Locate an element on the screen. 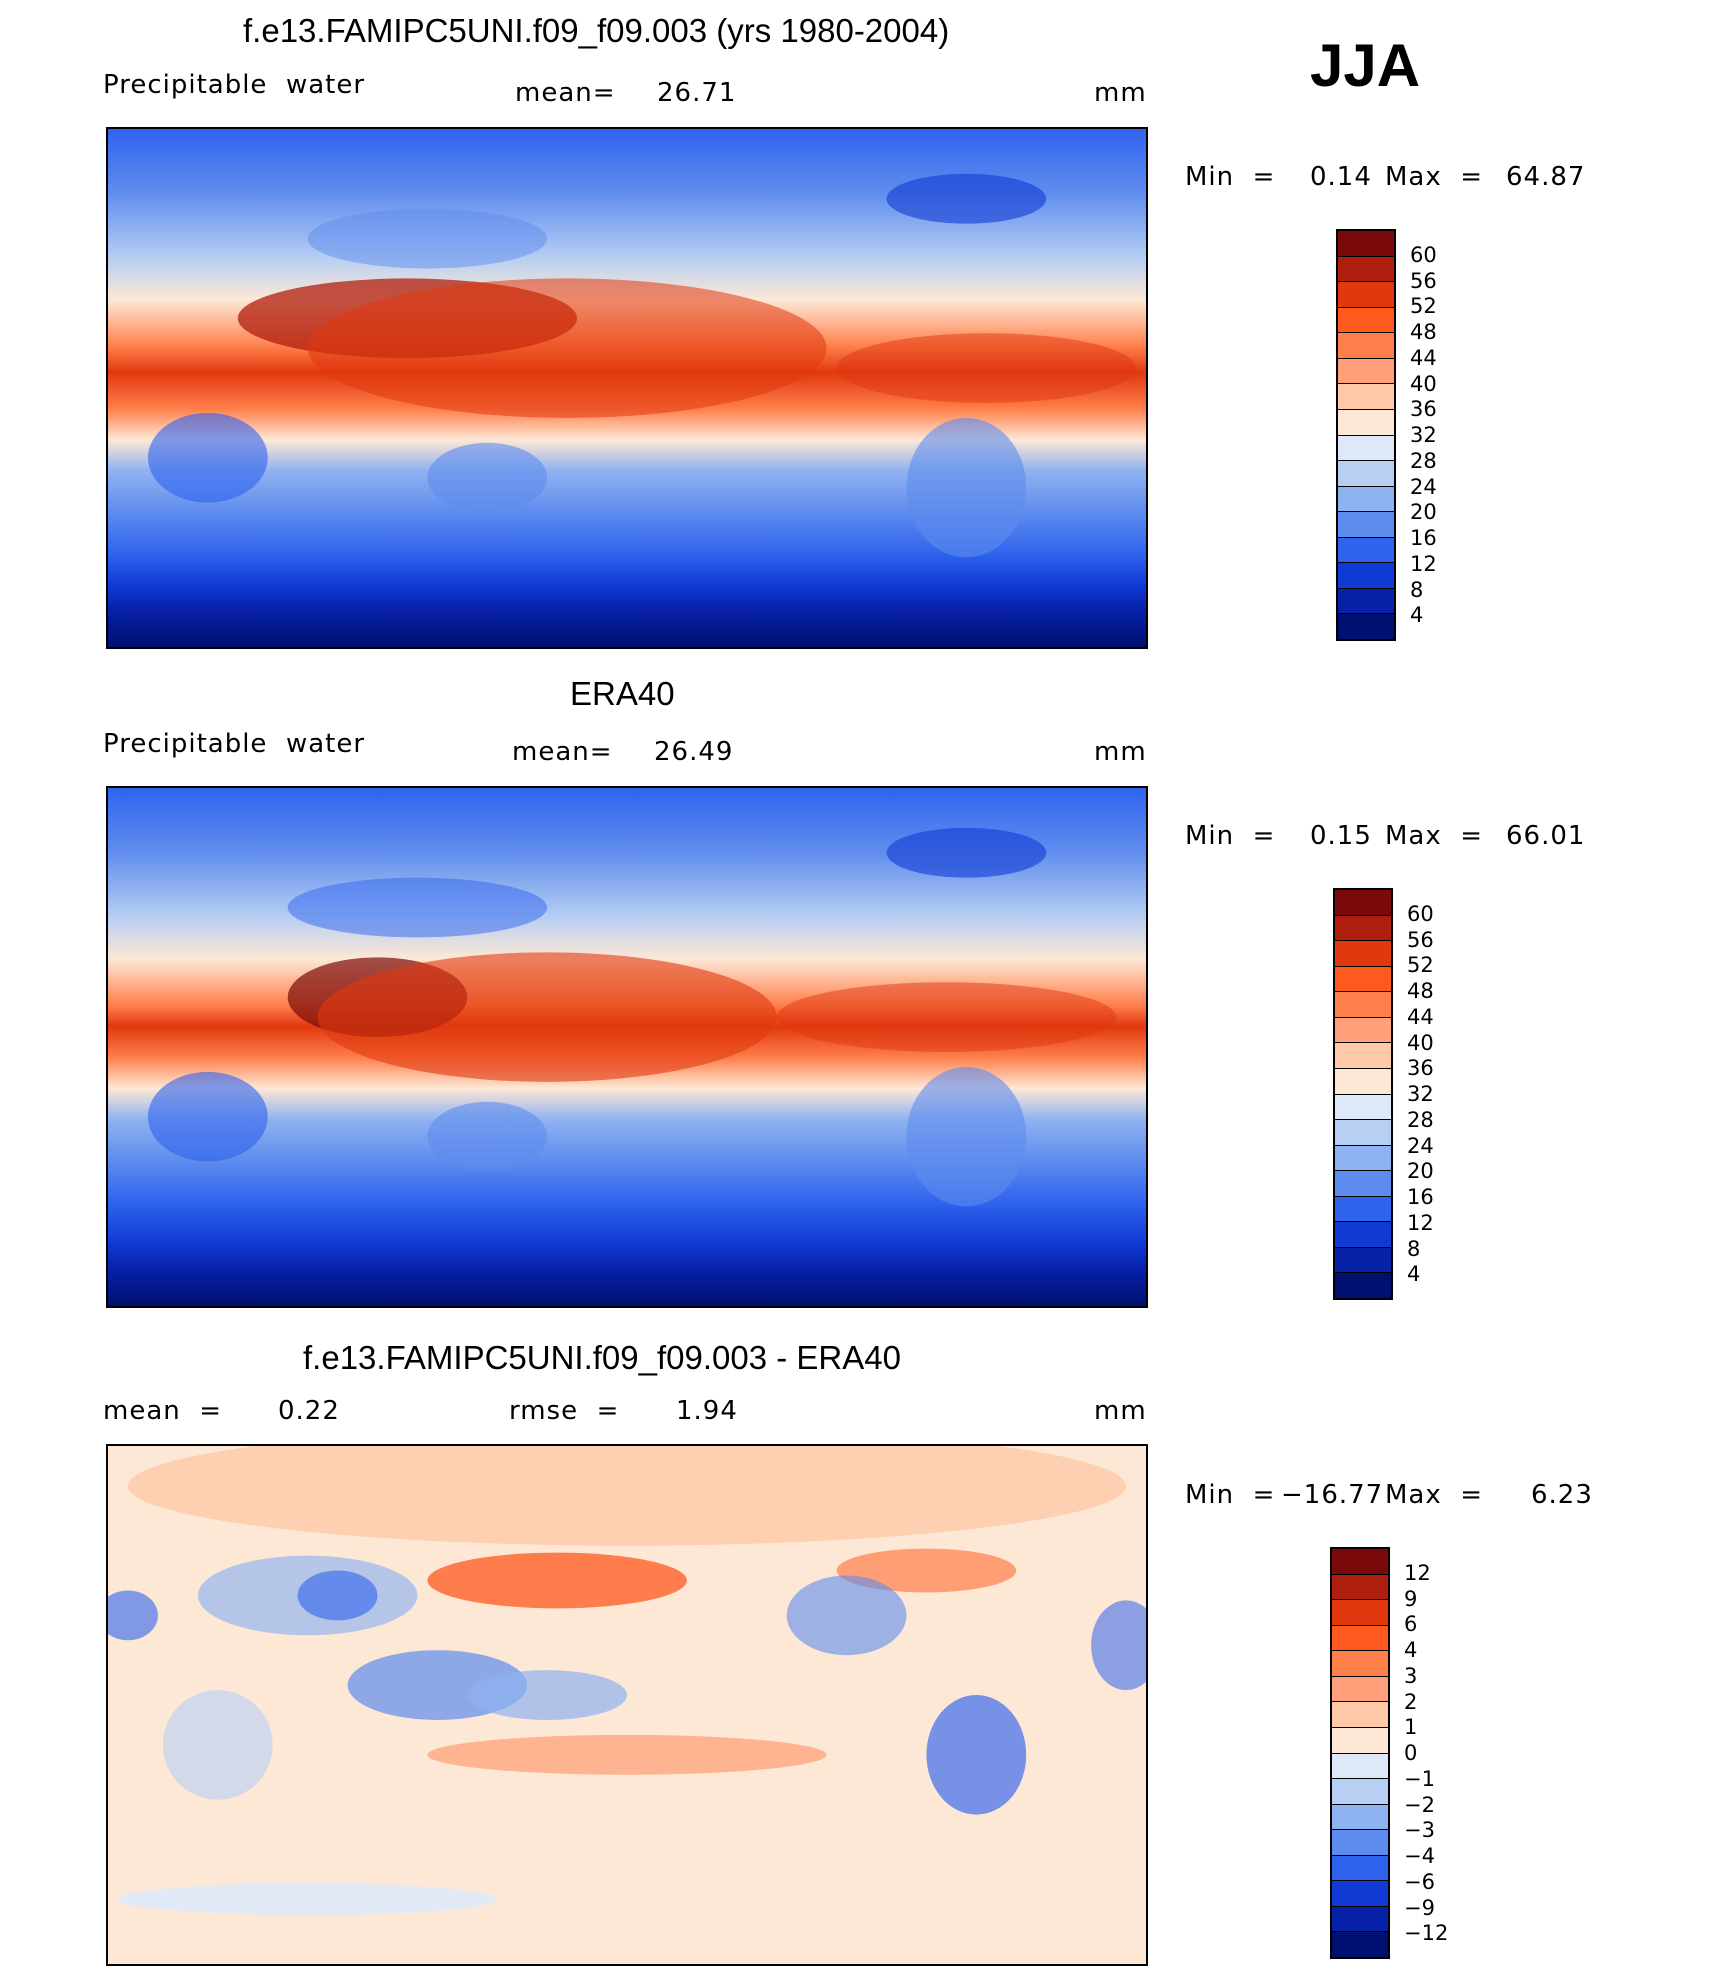 The image size is (1710, 1974). panel3-mean-label: mean = is located at coordinates (163, 1411).